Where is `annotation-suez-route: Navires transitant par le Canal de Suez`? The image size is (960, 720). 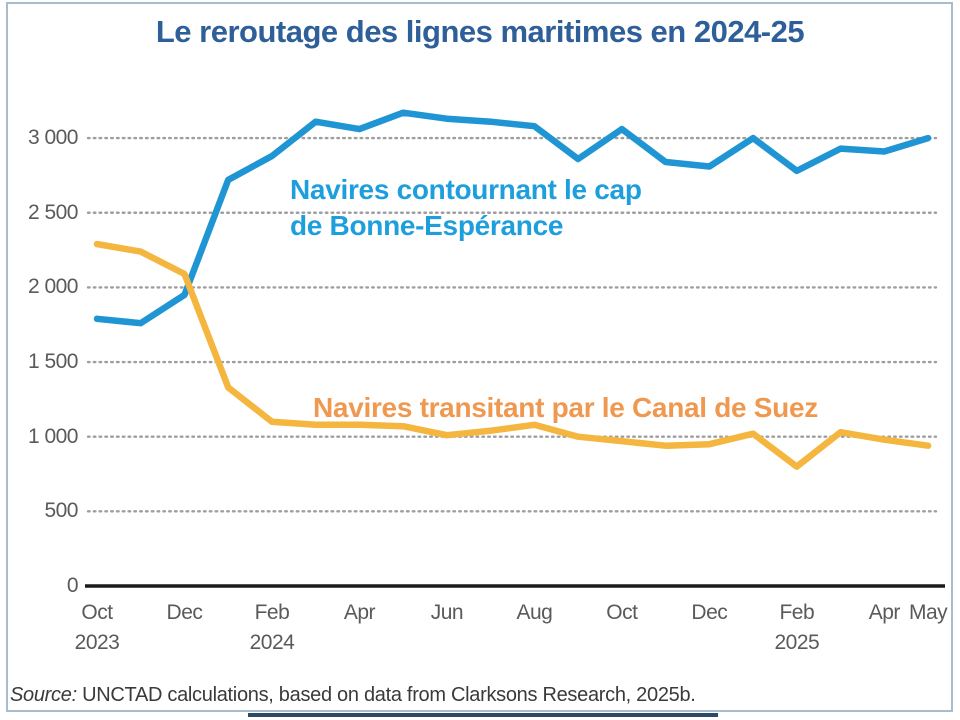 annotation-suez-route: Navires transitant par le Canal de Suez is located at coordinates (565, 408).